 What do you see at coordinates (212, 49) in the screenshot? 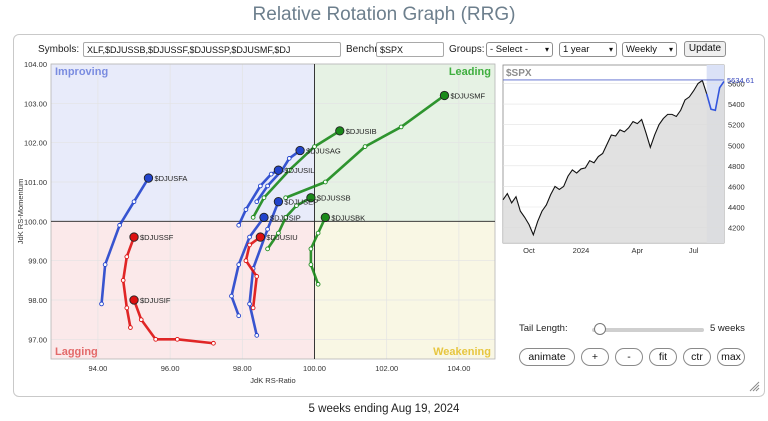
I see `symbols-input: XLF,$DJUSSB,$DJUSSF,$DJUSSP,$DJUSMF,$DJ` at bounding box center [212, 49].